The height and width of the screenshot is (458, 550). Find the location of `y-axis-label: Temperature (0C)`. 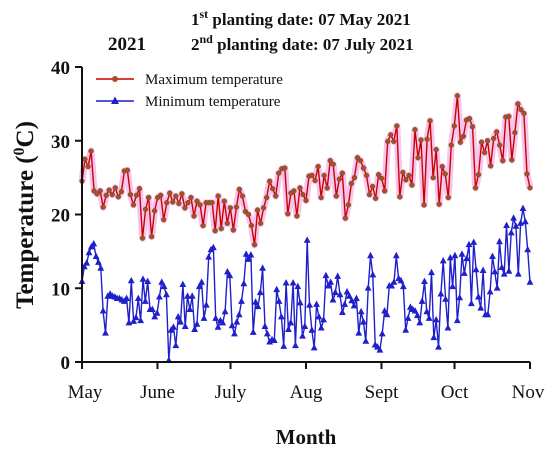

y-axis-label: Temperature (0C) is located at coordinates (25, 215).